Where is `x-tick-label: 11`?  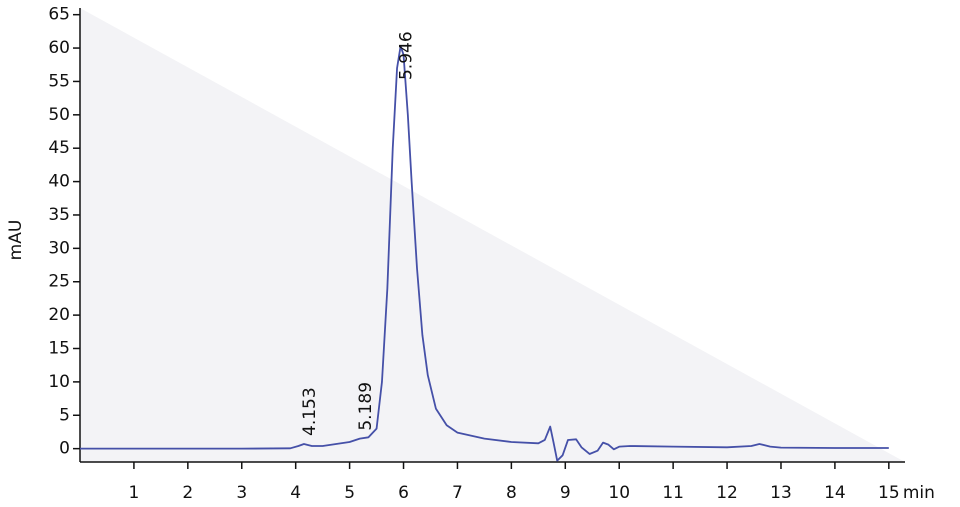
x-tick-label: 11 is located at coordinates (673, 493).